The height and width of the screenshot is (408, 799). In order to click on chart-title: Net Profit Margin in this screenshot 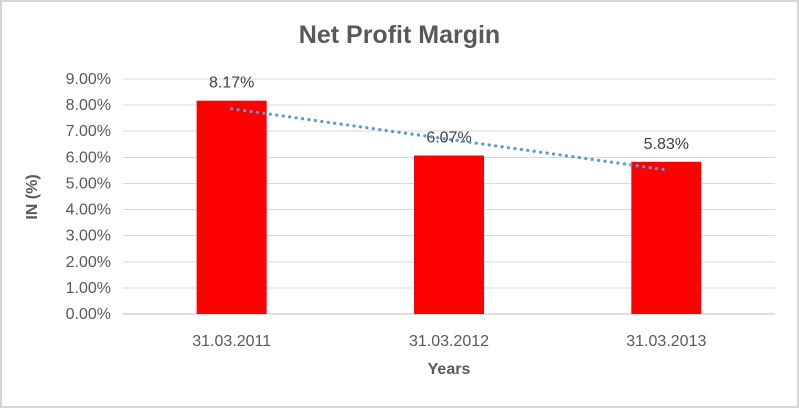, I will do `click(399, 35)`.